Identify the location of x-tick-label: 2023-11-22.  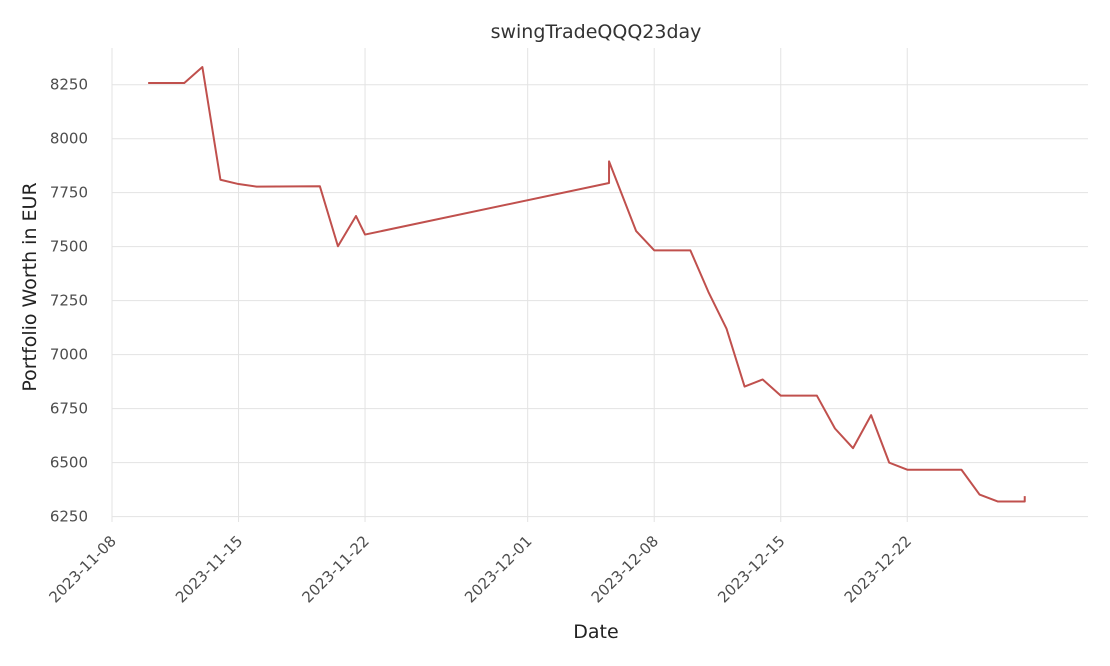
(335, 569).